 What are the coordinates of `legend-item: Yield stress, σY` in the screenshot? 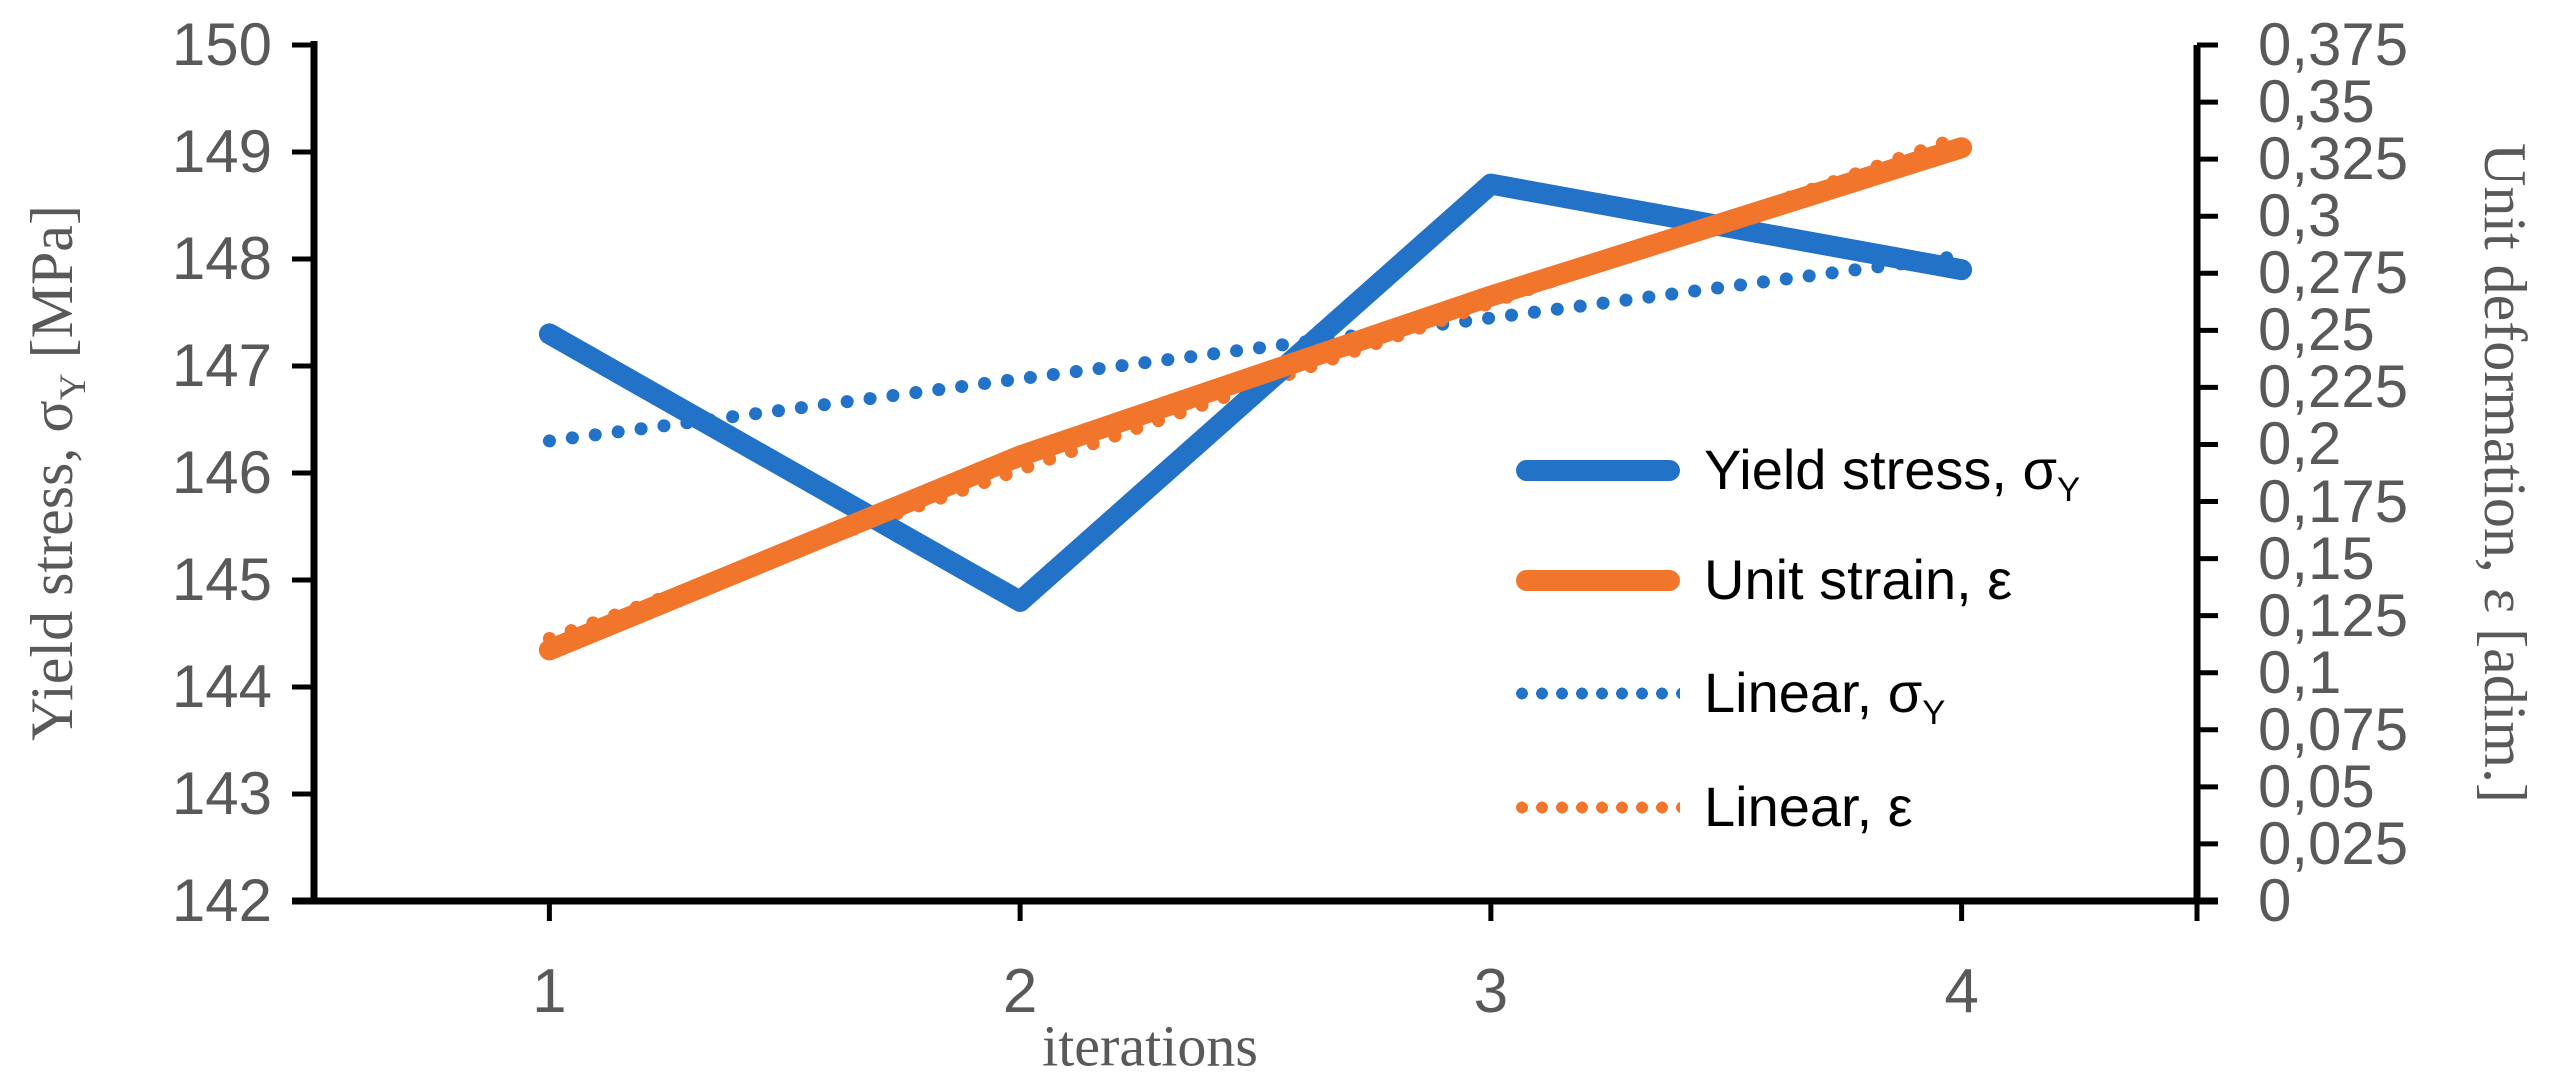 It's located at (1798, 474).